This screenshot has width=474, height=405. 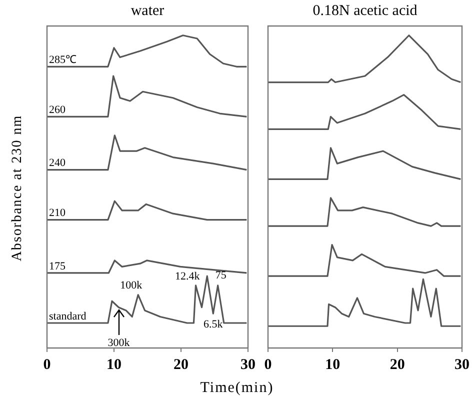 I want to click on series-label: standard, so click(x=68, y=316).